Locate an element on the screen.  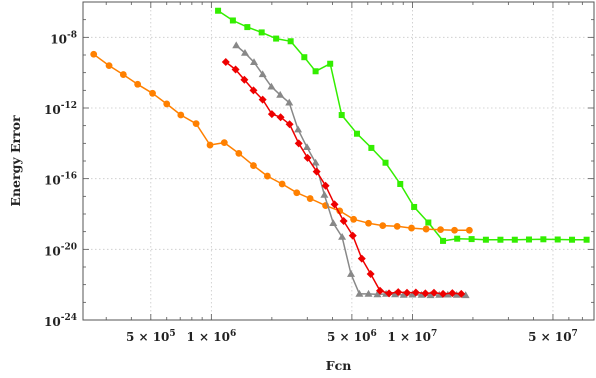
x-tick-labels: 5 × 105 1 × 106 5 × 106 1 × 107 5 × 107 is located at coordinates (352, 336).